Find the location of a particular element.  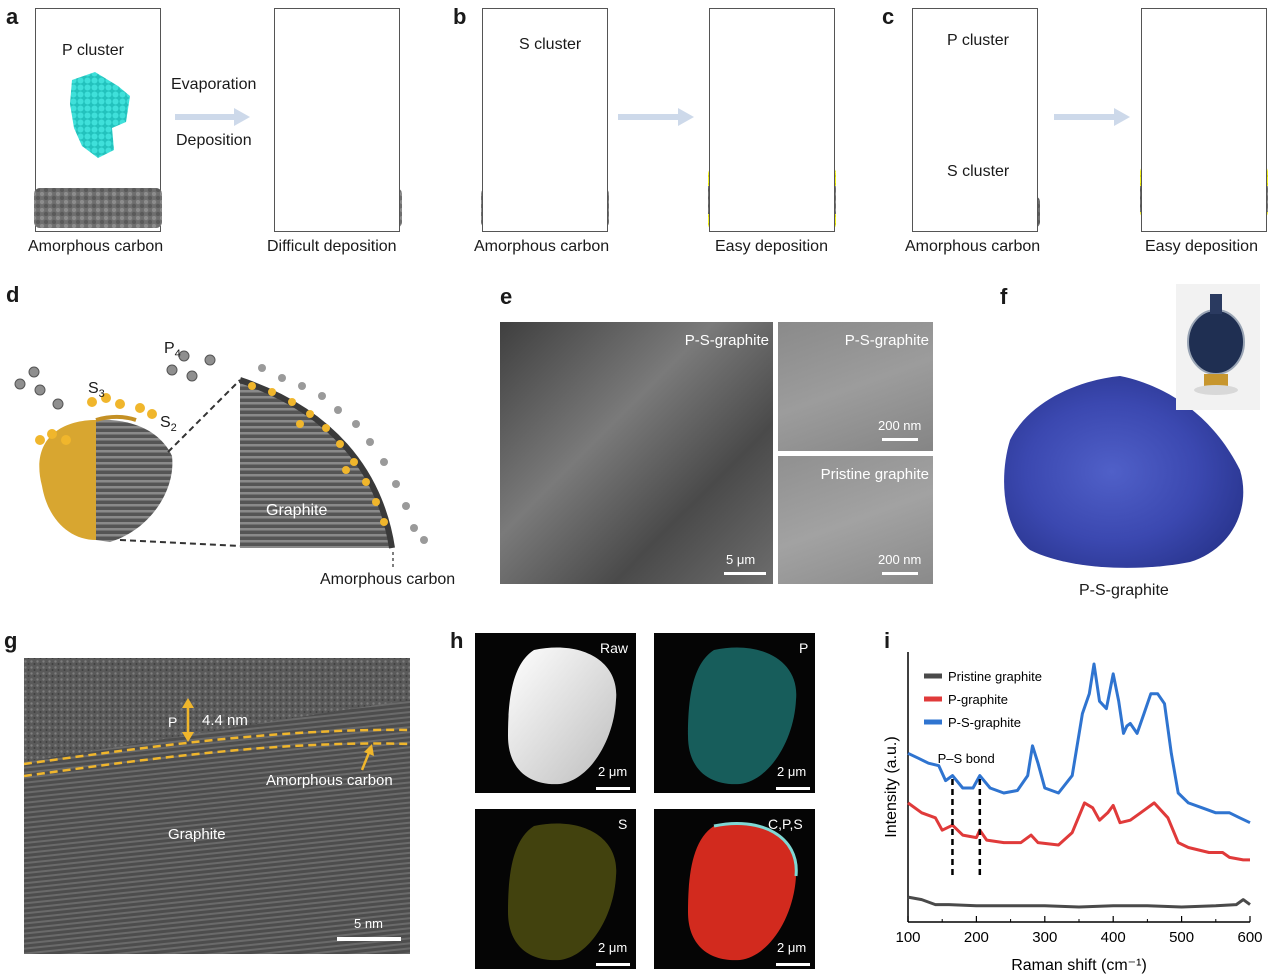

sem-bottom-scalebar is located at coordinates (900, 573).